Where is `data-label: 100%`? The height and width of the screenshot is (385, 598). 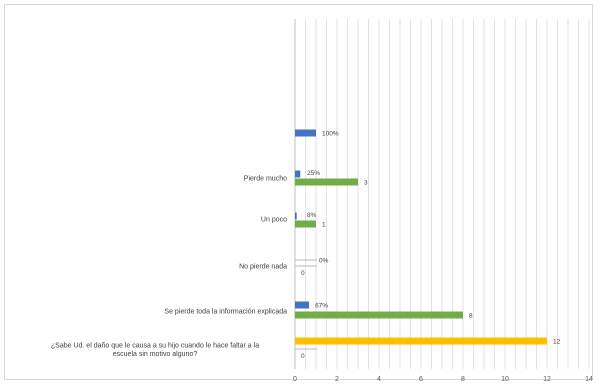
data-label: 100% is located at coordinates (330, 134).